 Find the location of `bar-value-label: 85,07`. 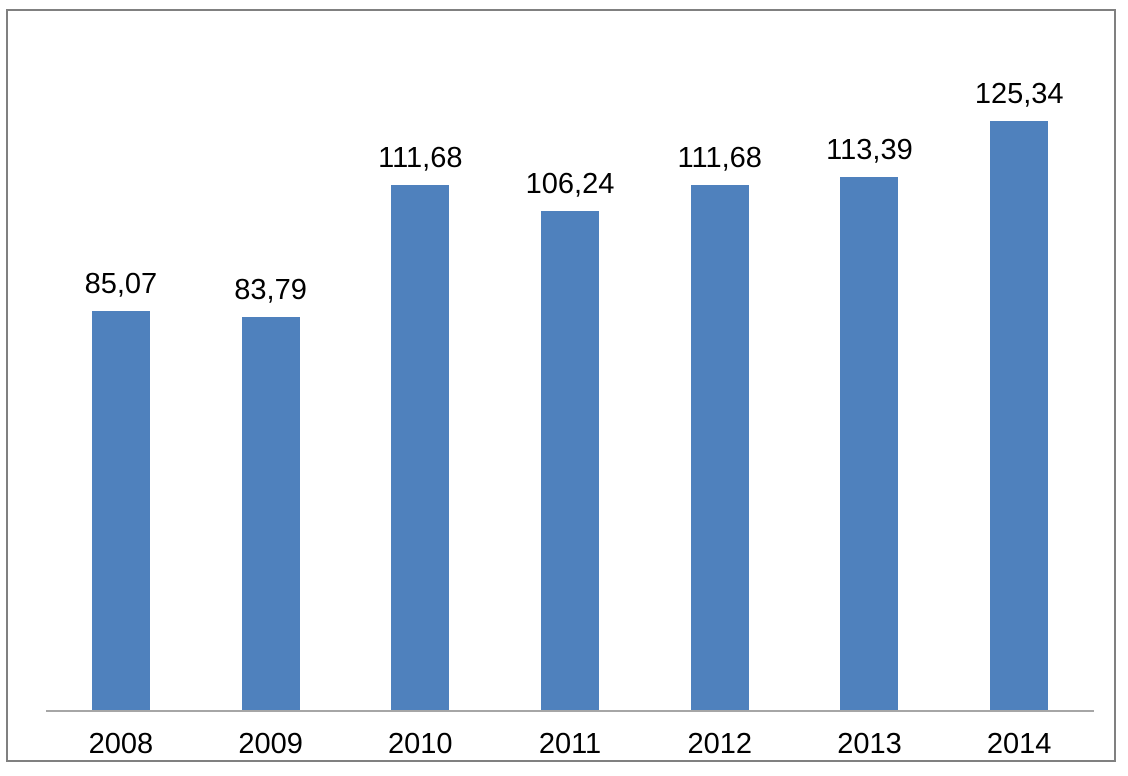

bar-value-label: 85,07 is located at coordinates (121, 283).